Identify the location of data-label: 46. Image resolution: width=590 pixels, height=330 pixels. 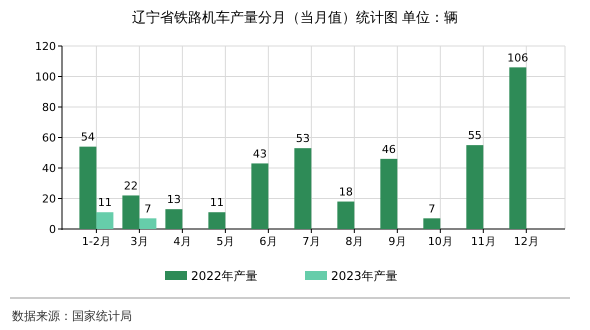
(389, 149).